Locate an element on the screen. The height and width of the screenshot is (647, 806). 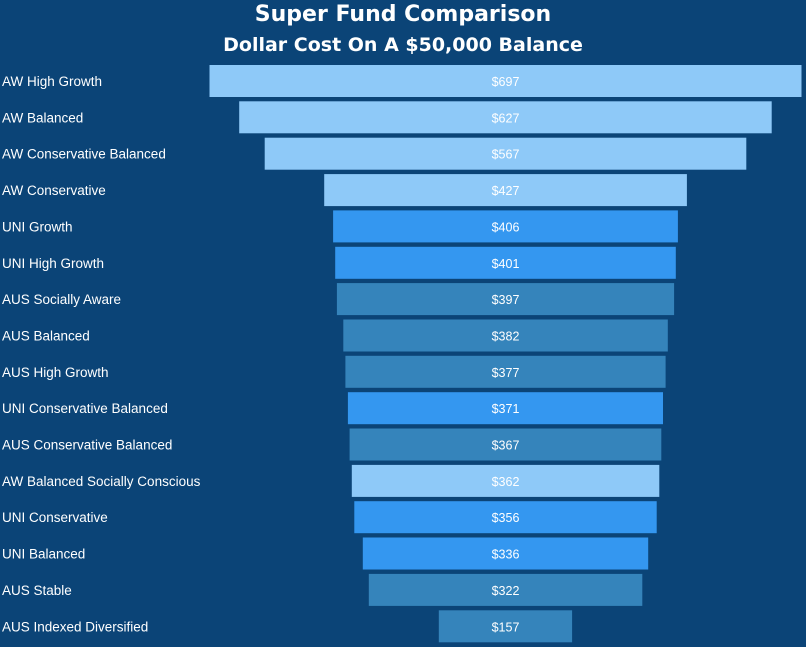
value-label: $627 is located at coordinates (506, 118).